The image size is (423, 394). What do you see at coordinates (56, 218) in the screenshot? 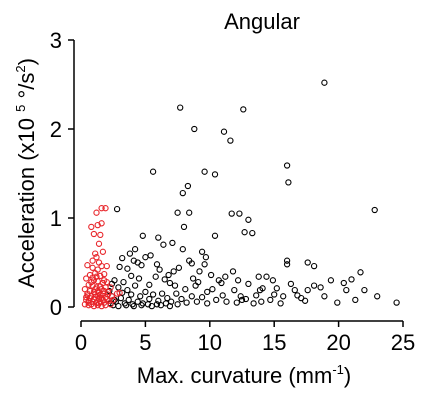
I see `y-tick-label: 1` at bounding box center [56, 218].